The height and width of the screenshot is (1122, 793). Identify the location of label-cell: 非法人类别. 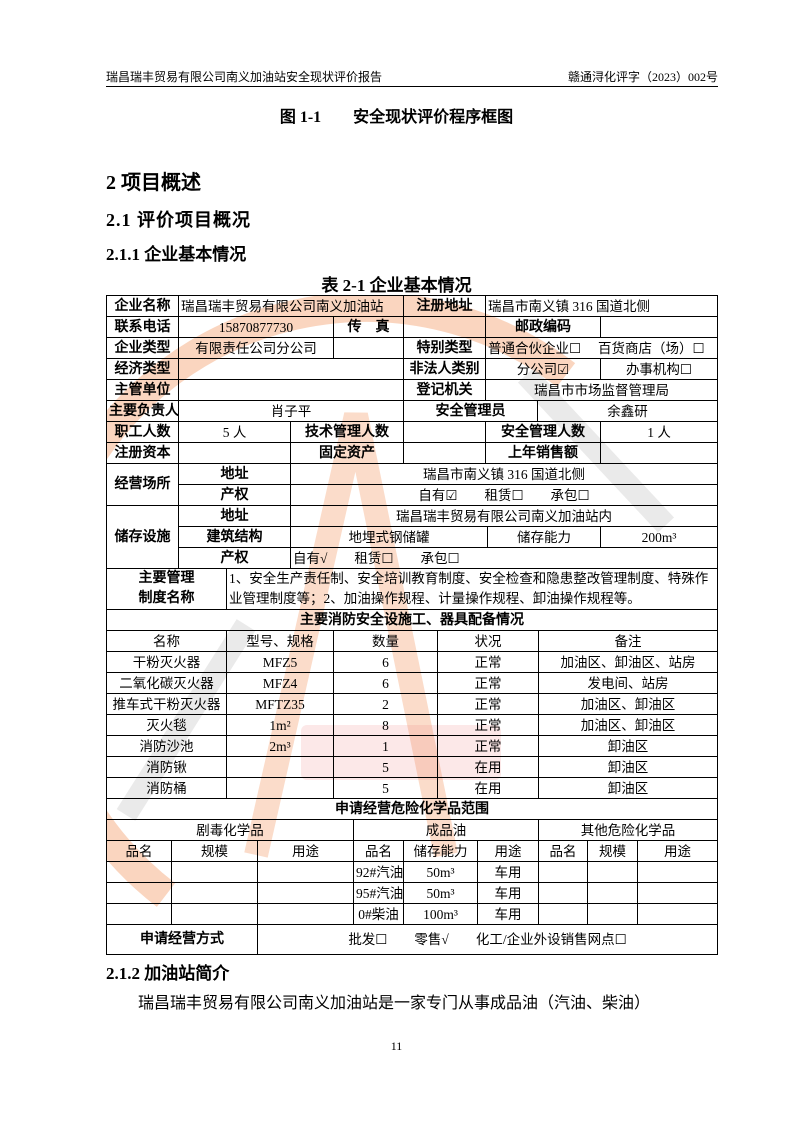
(444, 369).